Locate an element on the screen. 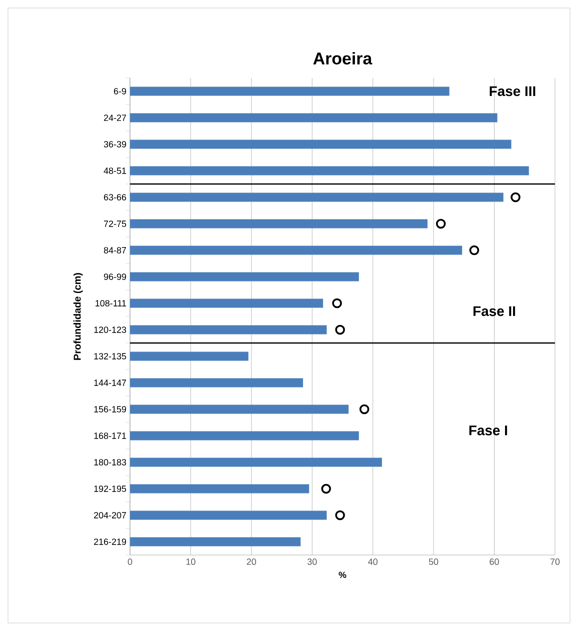 Image resolution: width=578 pixels, height=631 pixels. y-tick-label: 63-66 is located at coordinates (115, 197).